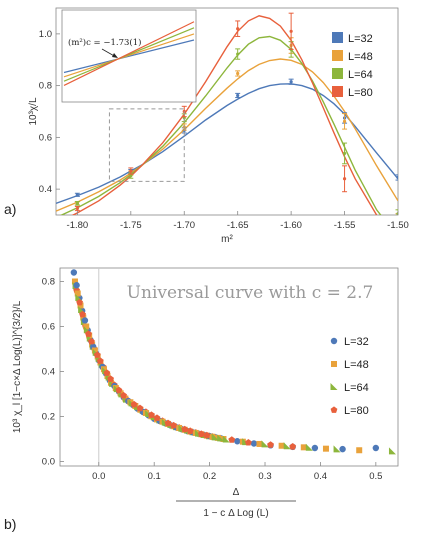 The height and width of the screenshot is (542, 432). What do you see at coordinates (238, 221) in the screenshot?
I see `panel-a-x-ticks: -1.80 -1.75 -1.70 -1.65 -1.60 -1.55 -1.50` at bounding box center [238, 221].